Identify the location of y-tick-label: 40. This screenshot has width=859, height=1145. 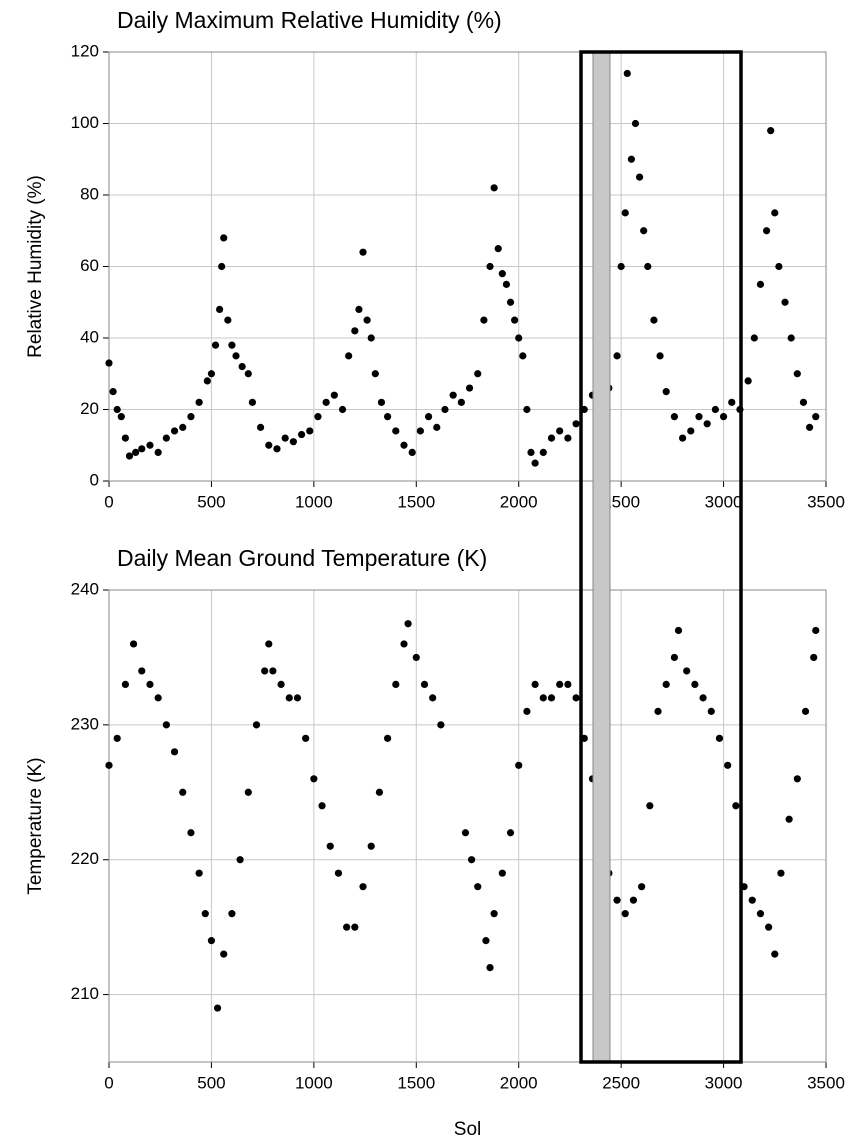
(89, 336).